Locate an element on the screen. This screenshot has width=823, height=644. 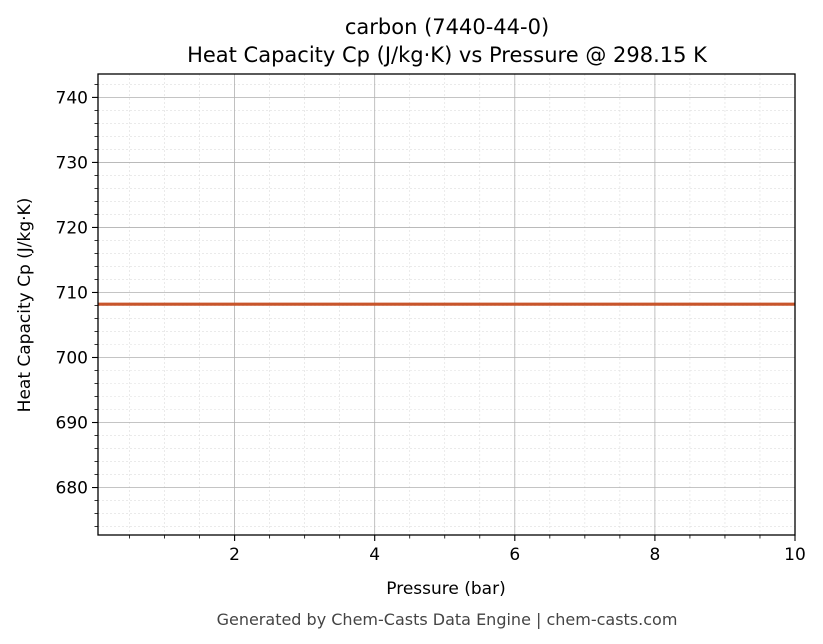
y-tick-label: 700 is located at coordinates (72, 358).